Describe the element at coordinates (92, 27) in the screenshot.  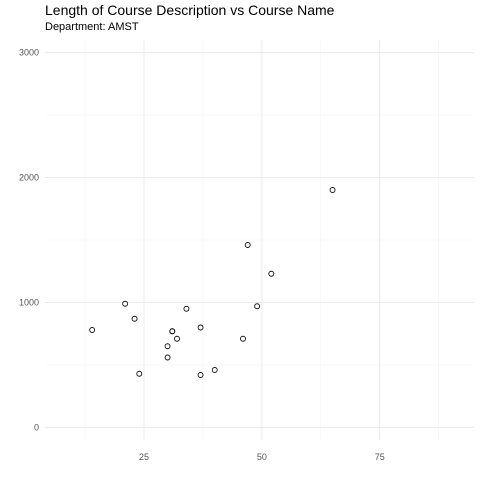
I see `chart-subtitle: Department: AMST` at that location.